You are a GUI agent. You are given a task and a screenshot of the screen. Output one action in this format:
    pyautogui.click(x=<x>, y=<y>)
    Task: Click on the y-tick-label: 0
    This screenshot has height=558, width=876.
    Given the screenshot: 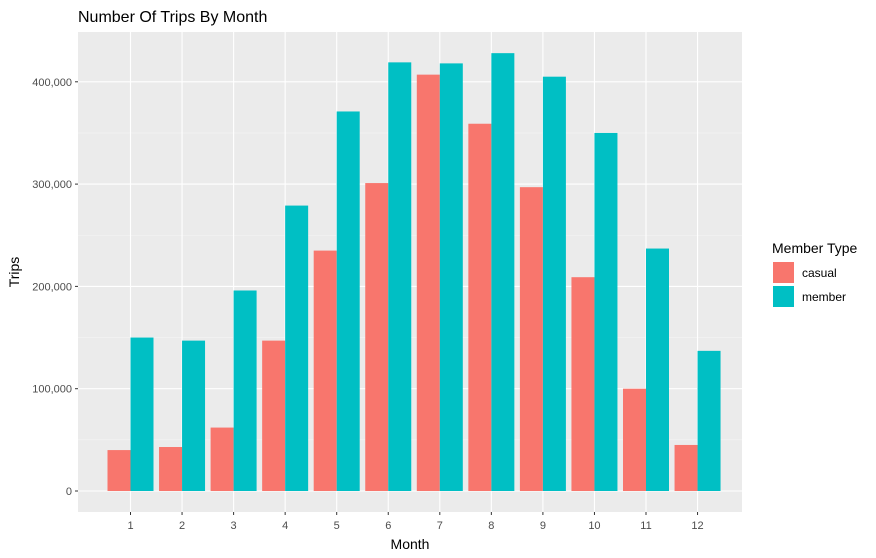 What is the action you would take?
    pyautogui.click(x=69, y=492)
    